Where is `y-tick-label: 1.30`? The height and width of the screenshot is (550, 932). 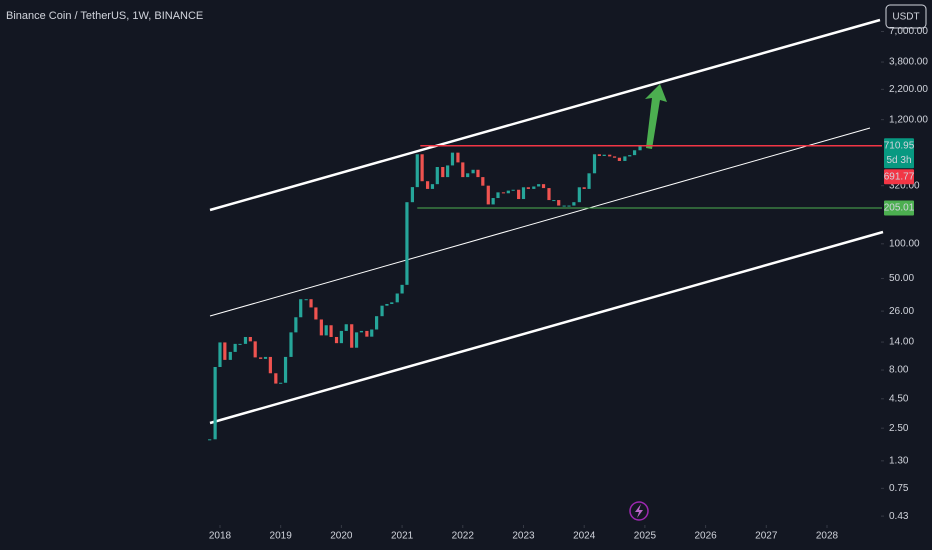 y-tick-label: 1.30 is located at coordinates (899, 460).